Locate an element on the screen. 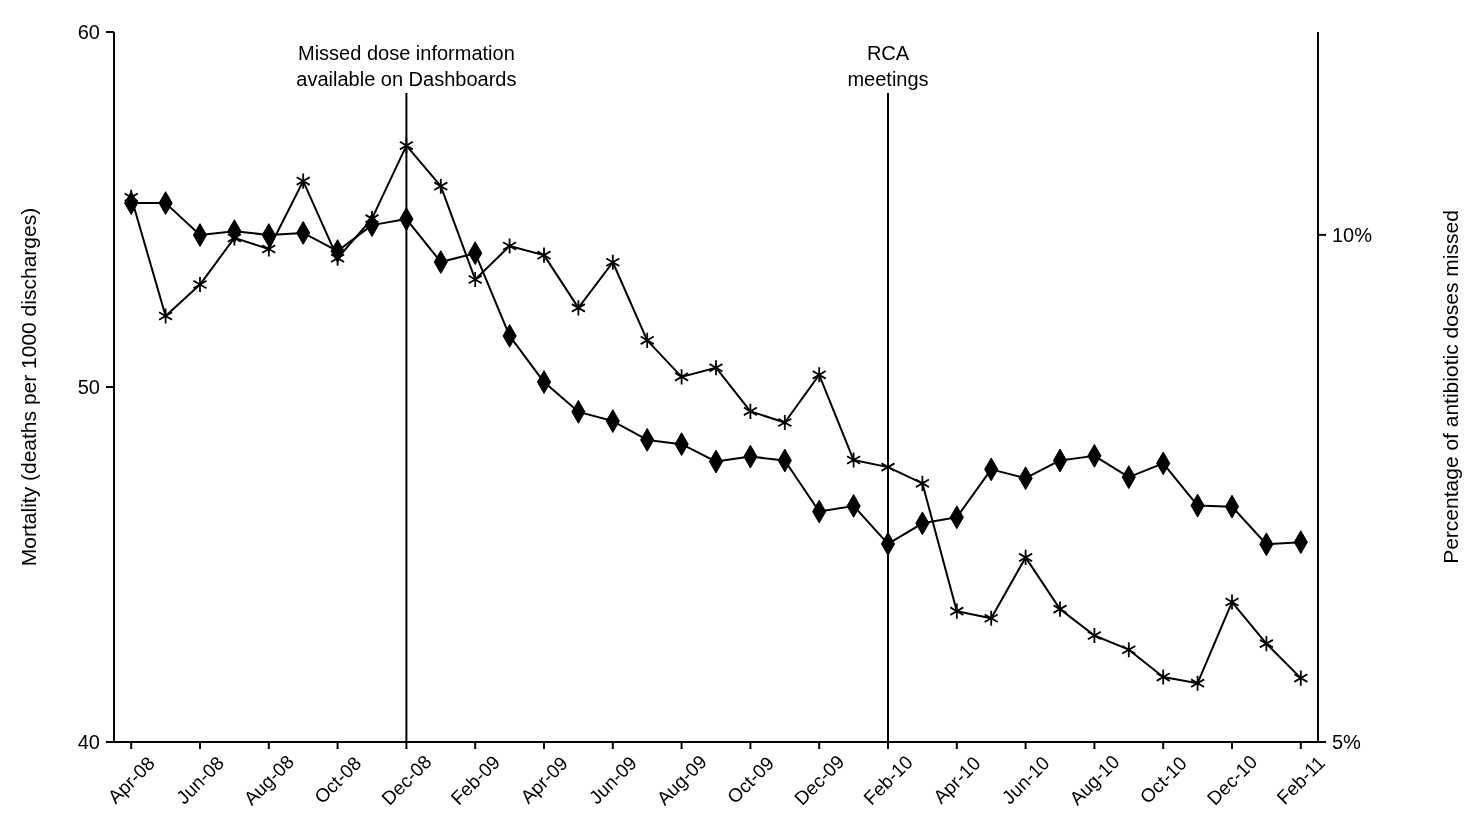 This screenshot has width=1475, height=836. ref-line-label: Missed dose information available on Dashboards is located at coordinates (406, 66).